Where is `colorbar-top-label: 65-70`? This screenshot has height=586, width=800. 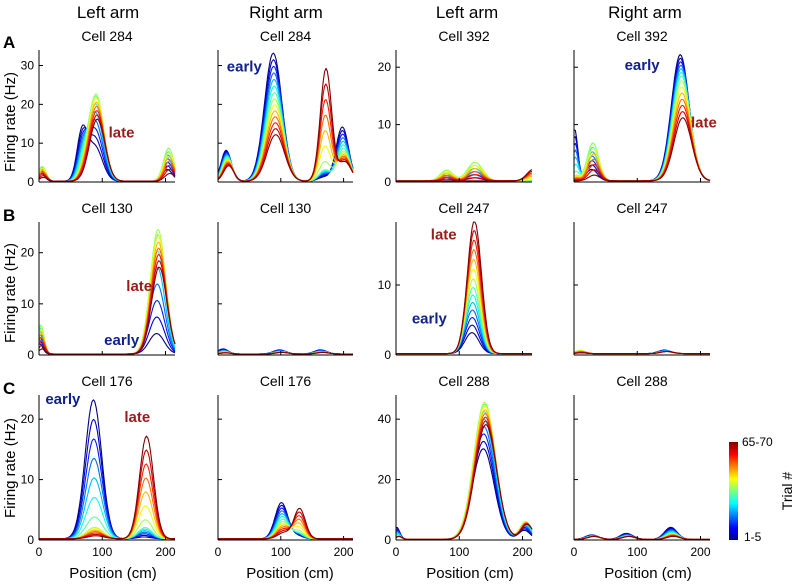 colorbar-top-label: 65-70 is located at coordinates (757, 442).